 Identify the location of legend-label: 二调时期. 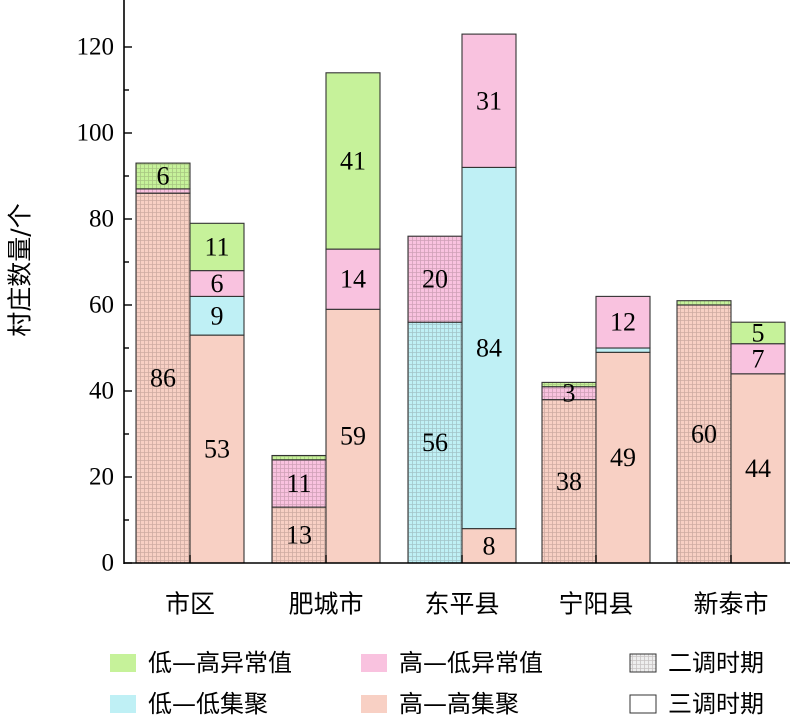
(716, 663).